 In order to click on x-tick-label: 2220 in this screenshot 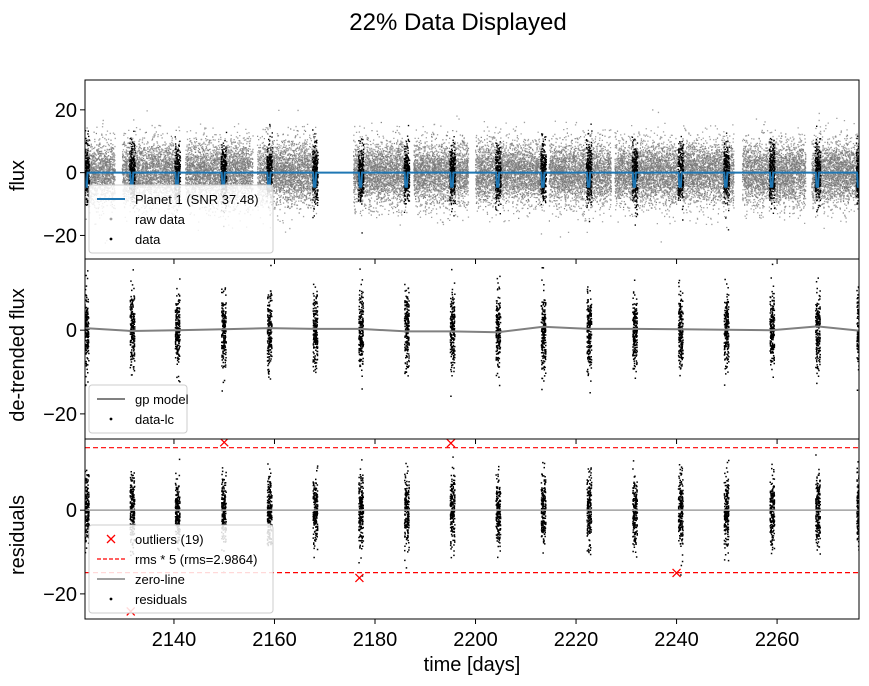, I will do `click(576, 640)`.